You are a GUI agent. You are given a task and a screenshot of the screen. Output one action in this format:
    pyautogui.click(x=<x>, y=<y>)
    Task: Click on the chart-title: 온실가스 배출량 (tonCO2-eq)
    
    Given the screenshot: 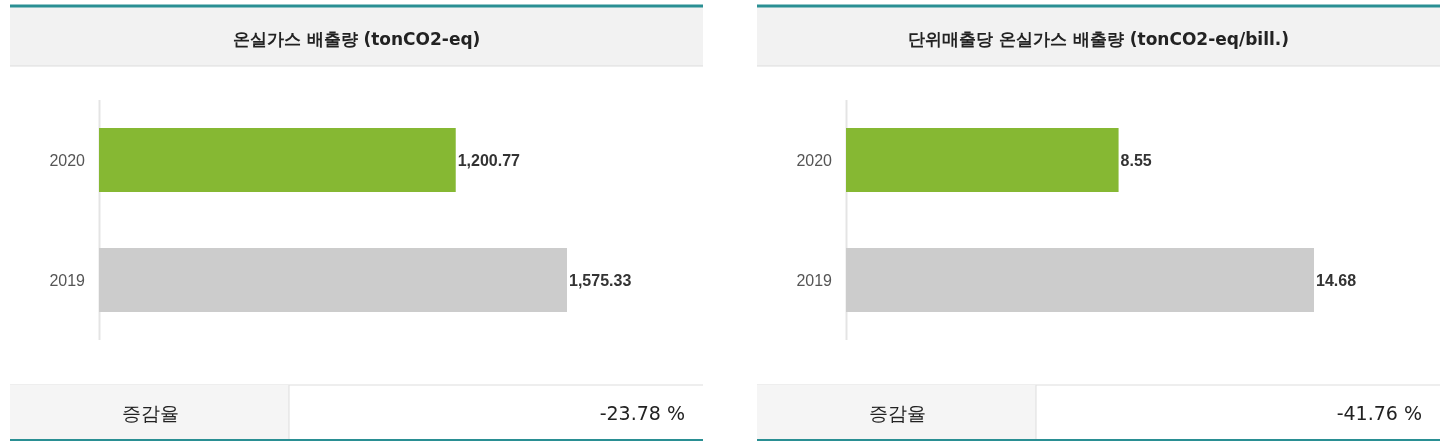 What is the action you would take?
    pyautogui.click(x=356, y=39)
    